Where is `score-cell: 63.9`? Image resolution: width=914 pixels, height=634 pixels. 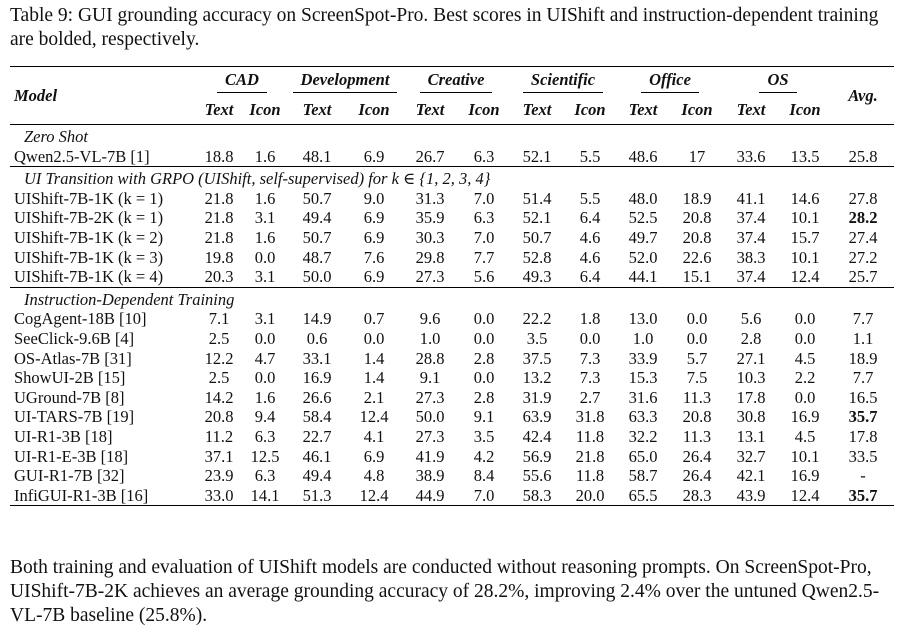
score-cell: 63.9 is located at coordinates (537, 417).